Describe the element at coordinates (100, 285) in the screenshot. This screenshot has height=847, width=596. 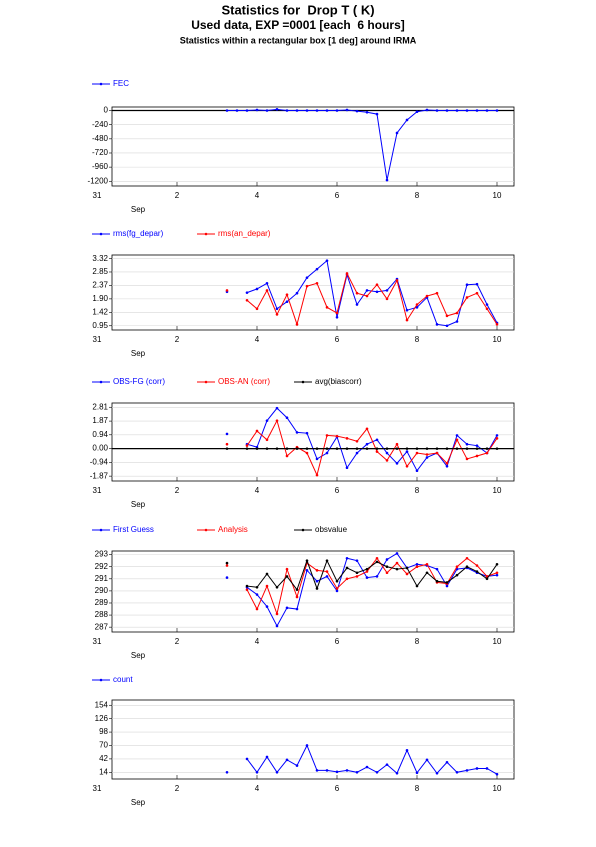
I see `y-tick-label: 2.37` at that location.